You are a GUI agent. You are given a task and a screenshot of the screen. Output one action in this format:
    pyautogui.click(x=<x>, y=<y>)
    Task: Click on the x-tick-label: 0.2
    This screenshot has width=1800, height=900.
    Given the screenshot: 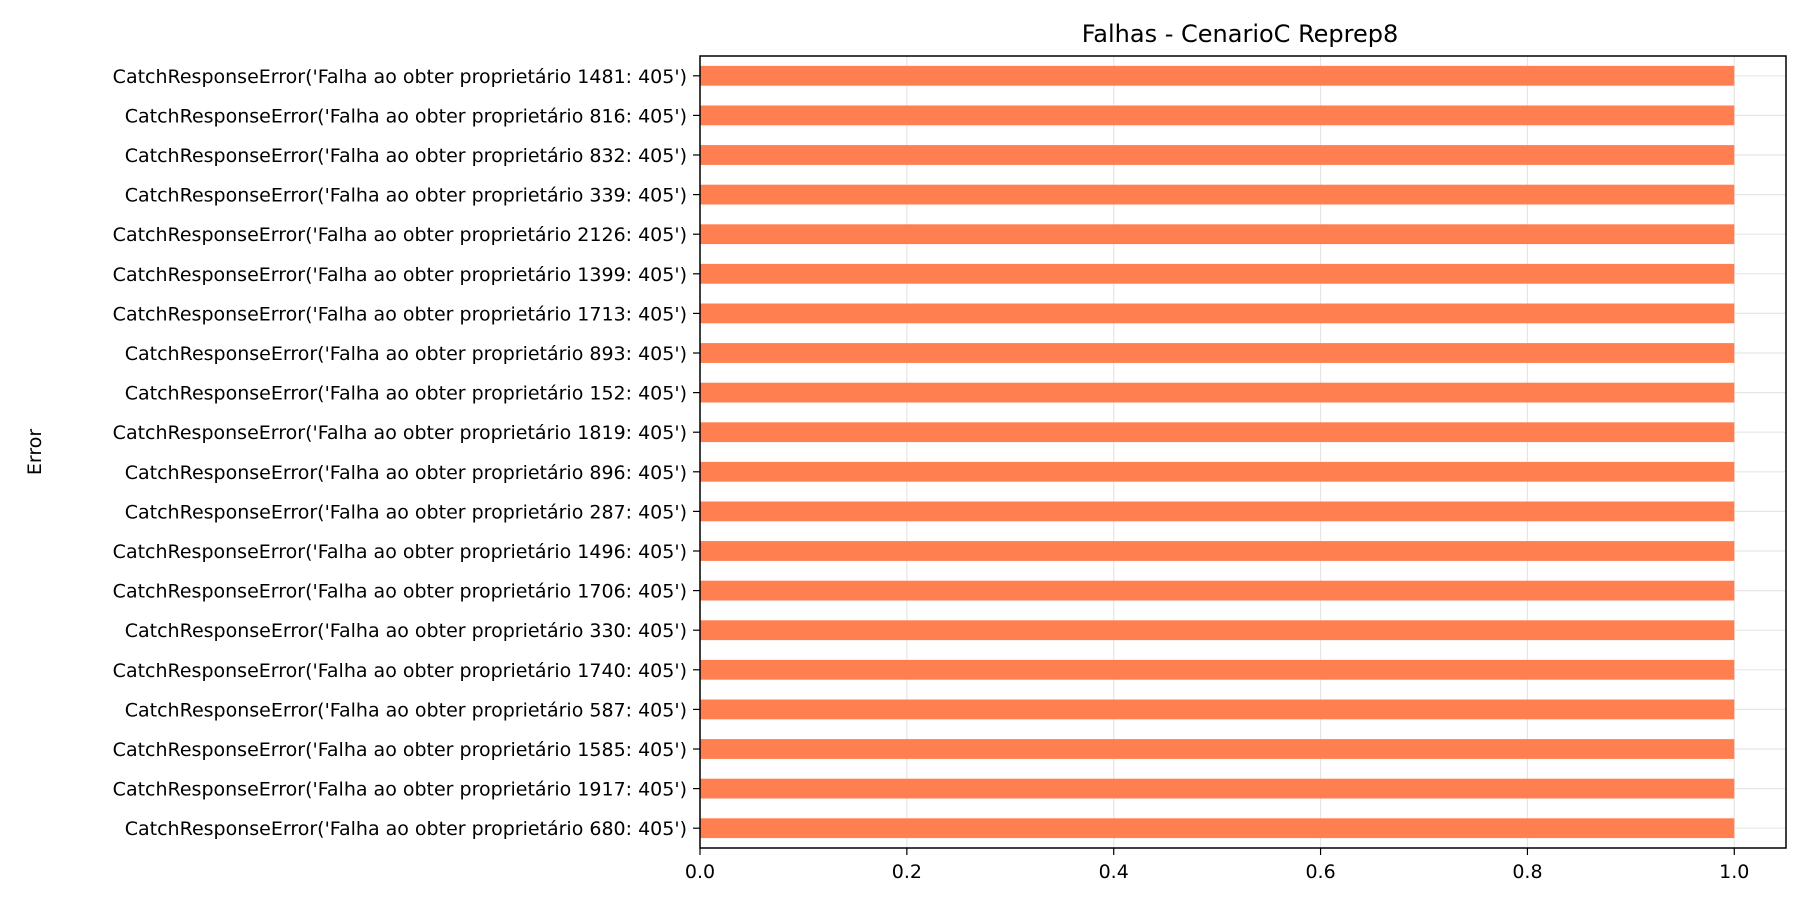 What is the action you would take?
    pyautogui.click(x=907, y=872)
    